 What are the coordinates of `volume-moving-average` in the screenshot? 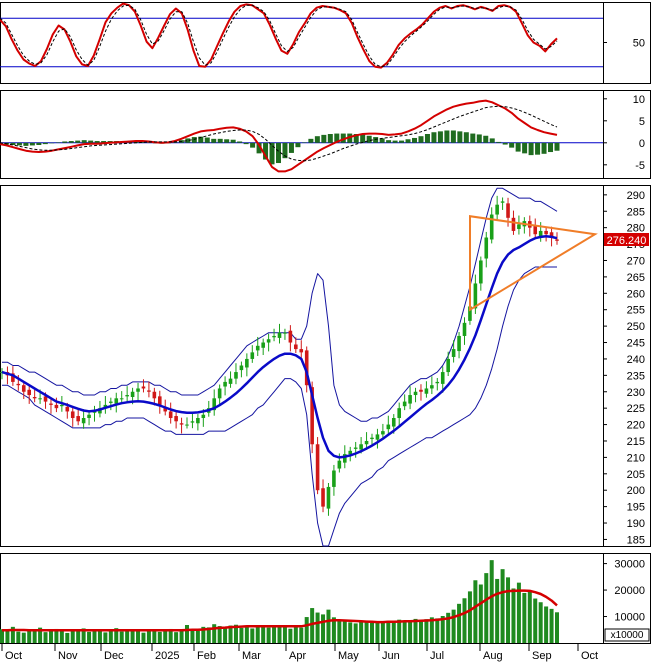 It's located at (280, 610).